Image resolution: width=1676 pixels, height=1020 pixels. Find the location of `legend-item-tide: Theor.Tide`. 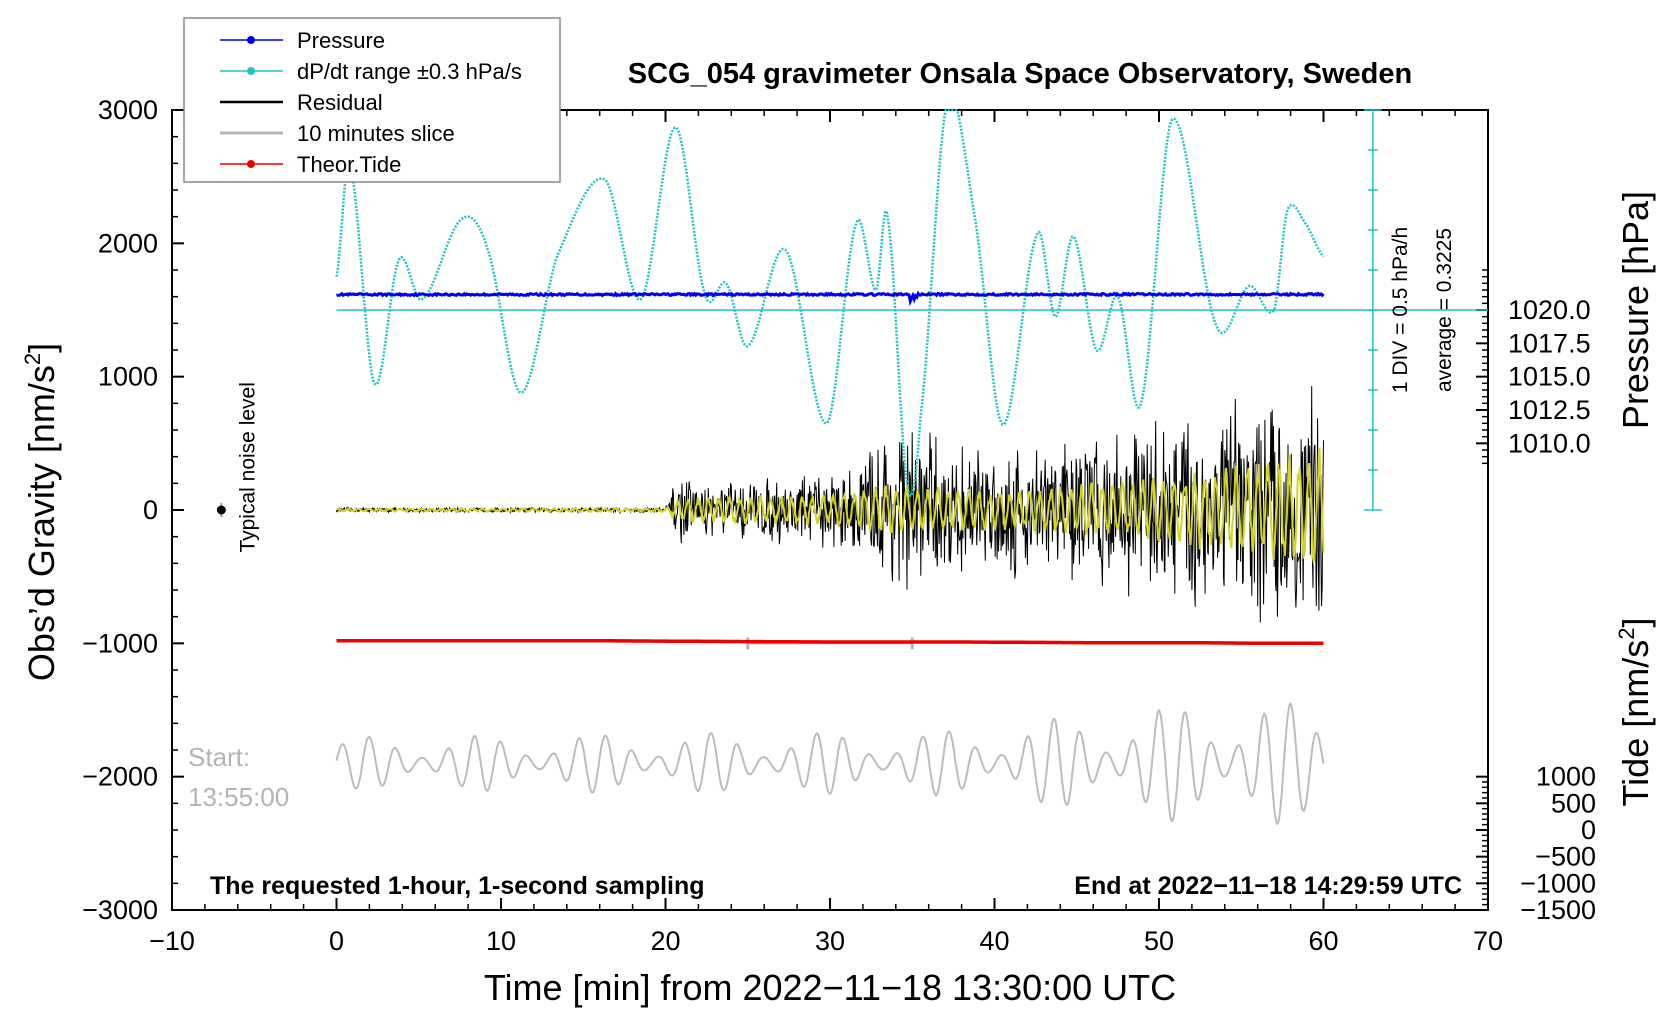

legend-item-tide: Theor.Tide is located at coordinates (310, 164).